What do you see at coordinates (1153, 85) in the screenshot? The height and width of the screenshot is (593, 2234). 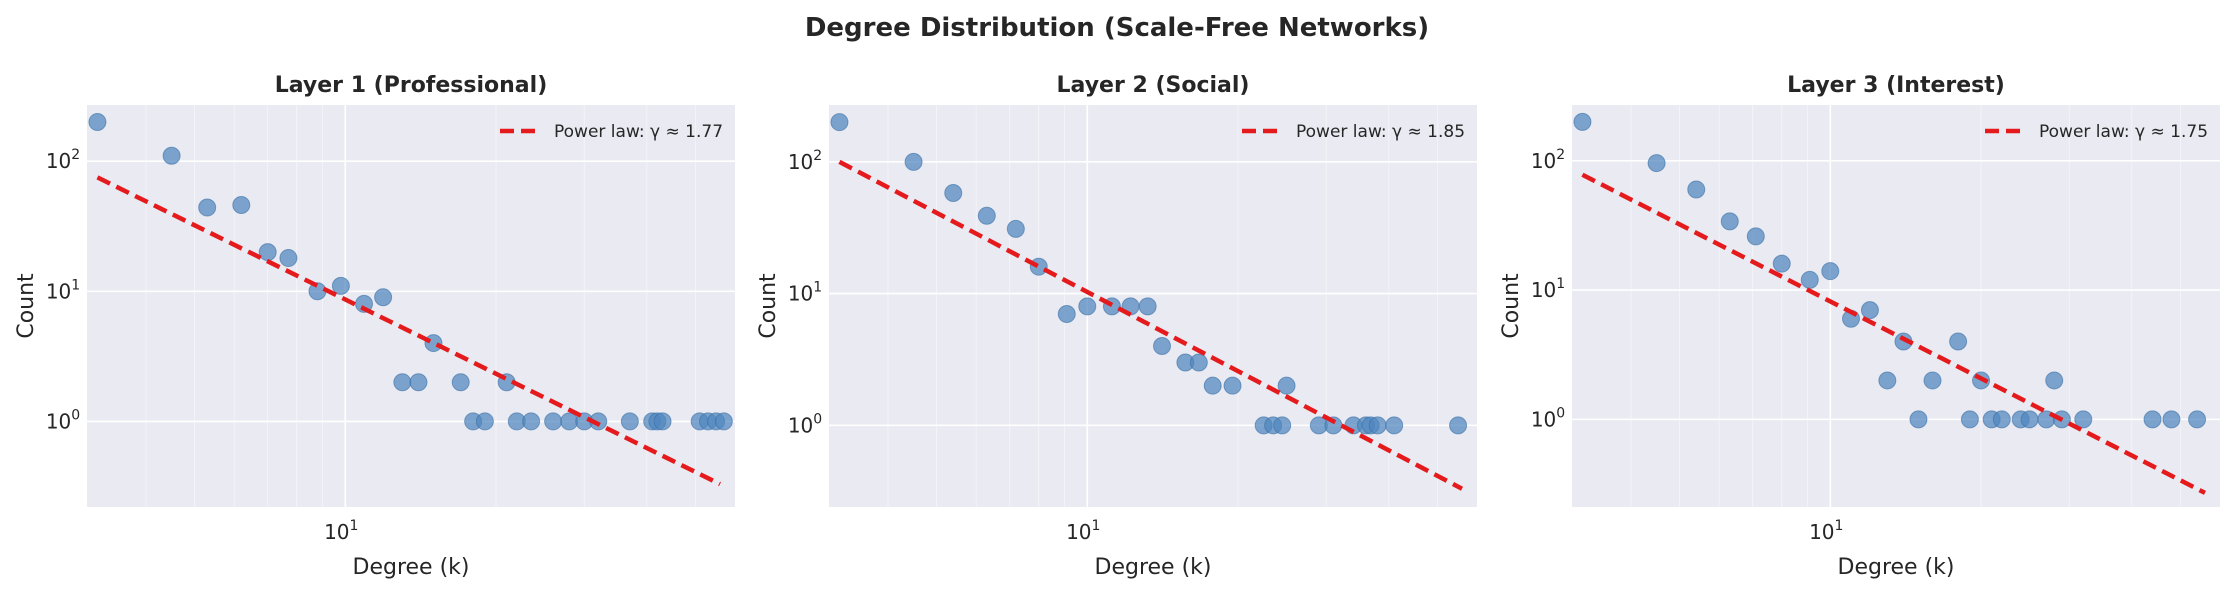 I see `subplot-title: Layer 2 (Social)` at bounding box center [1153, 85].